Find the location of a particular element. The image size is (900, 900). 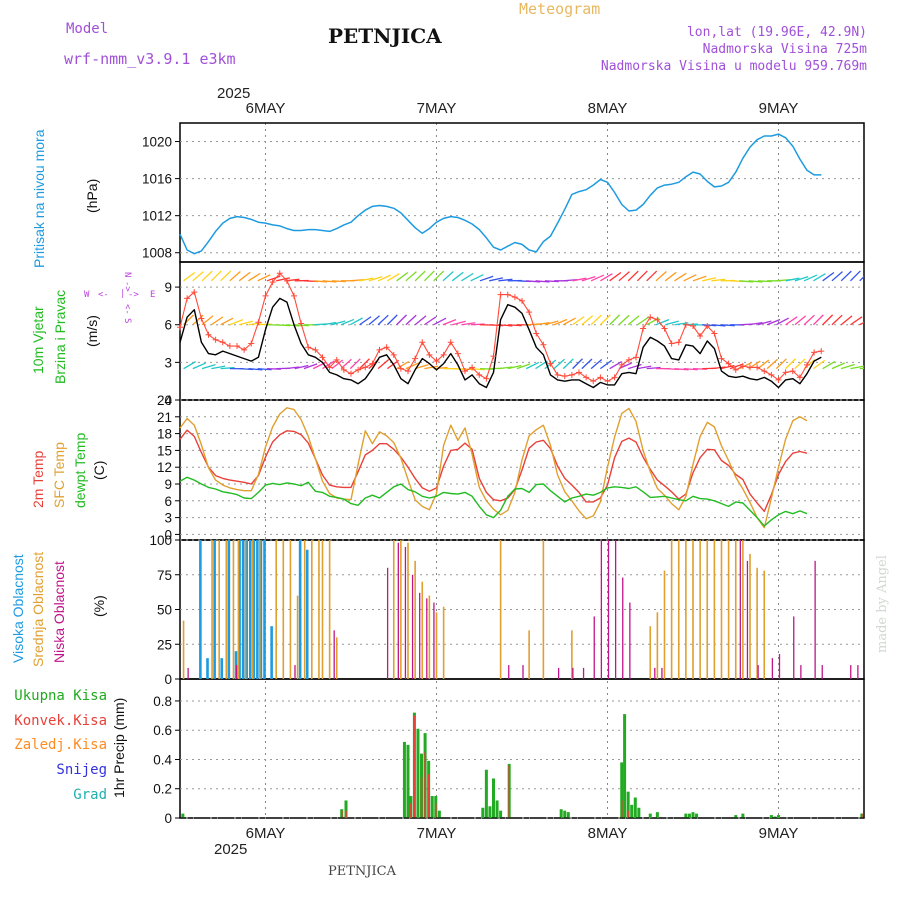

meteogram-title: Meteogram is located at coordinates (559, 9).